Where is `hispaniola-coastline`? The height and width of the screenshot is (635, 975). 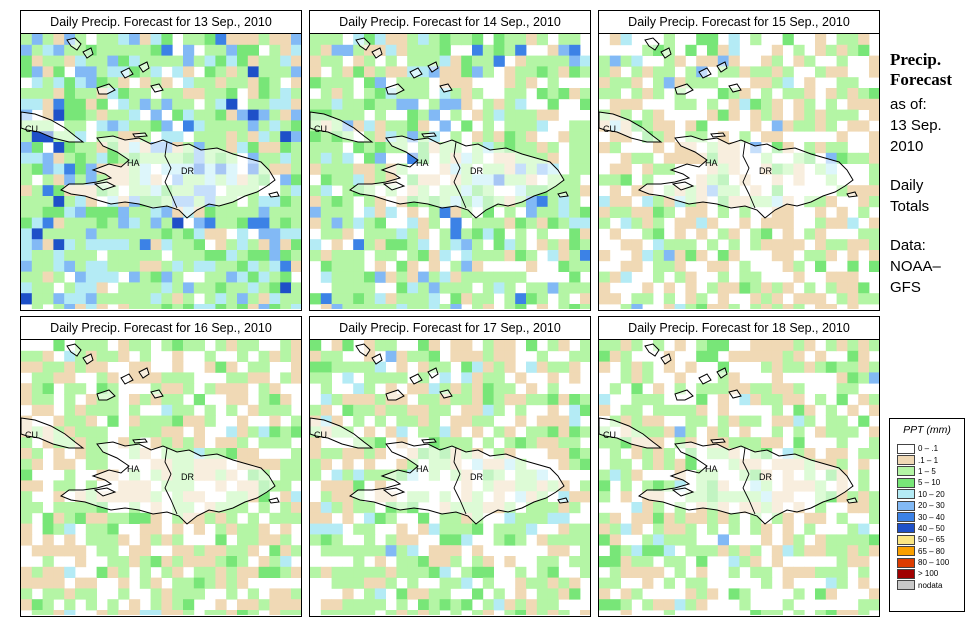 hispaniola-coastline is located at coordinates (745, 483).